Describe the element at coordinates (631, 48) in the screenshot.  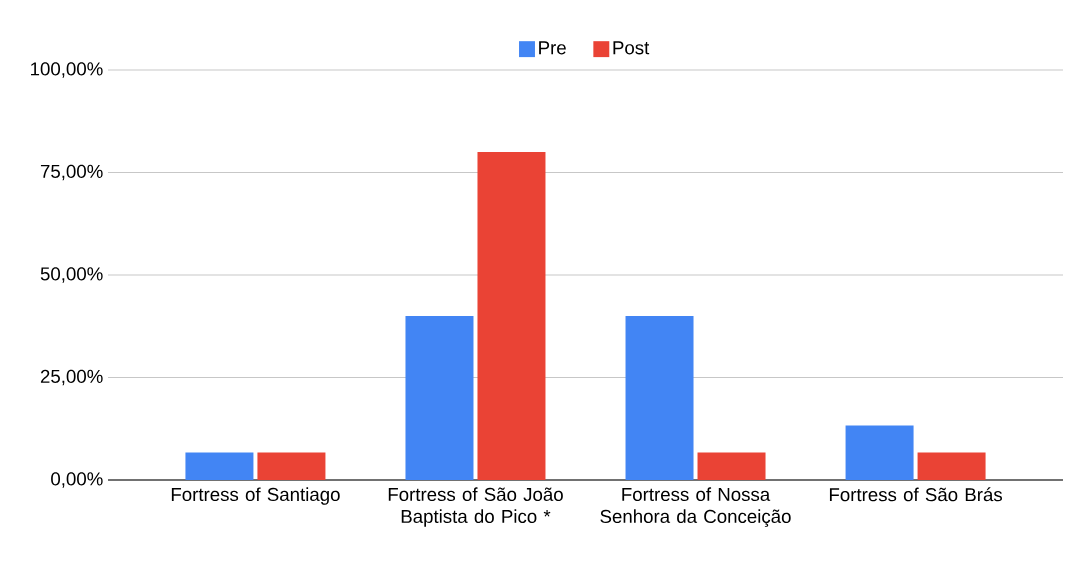
I see `legend-label: Post` at that location.